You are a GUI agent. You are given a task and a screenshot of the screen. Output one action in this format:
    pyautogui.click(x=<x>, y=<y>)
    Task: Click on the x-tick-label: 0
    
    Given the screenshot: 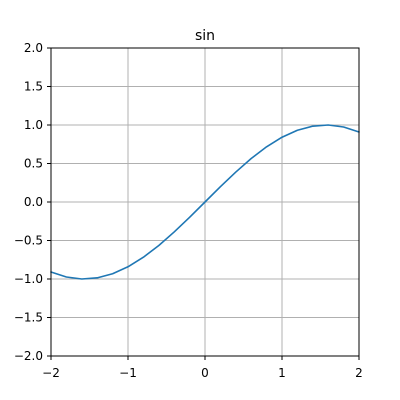 What is the action you would take?
    pyautogui.click(x=205, y=373)
    